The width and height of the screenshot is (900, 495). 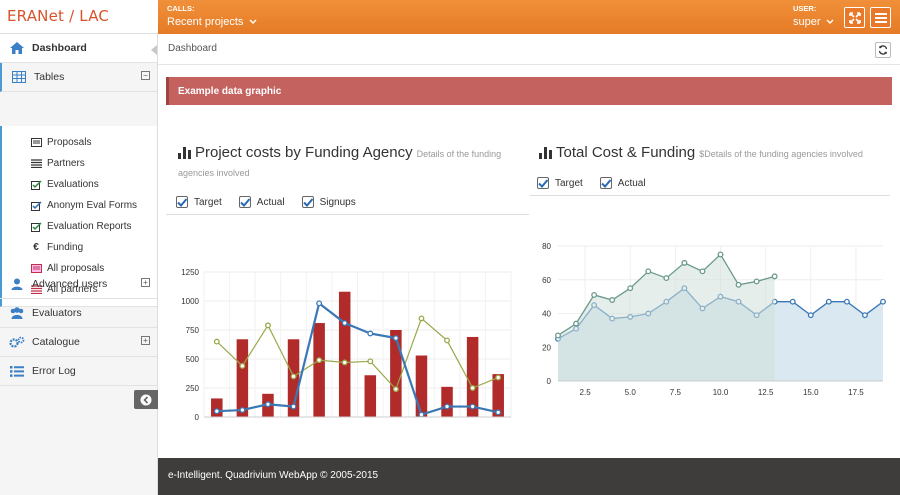 I want to click on users-icon, so click(x=17, y=313).